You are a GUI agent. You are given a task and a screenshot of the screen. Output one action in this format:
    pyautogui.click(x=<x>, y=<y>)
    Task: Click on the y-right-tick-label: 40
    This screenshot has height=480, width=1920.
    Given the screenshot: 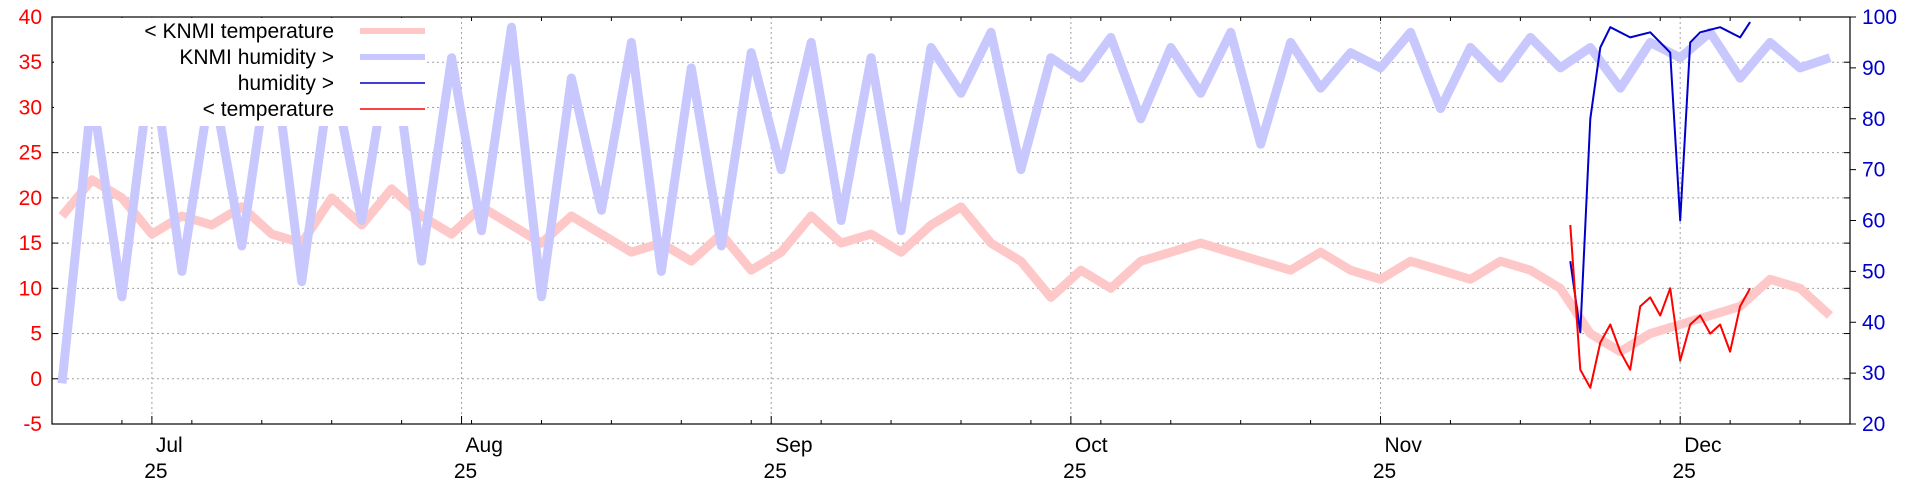 What is the action you would take?
    pyautogui.click(x=1873, y=322)
    